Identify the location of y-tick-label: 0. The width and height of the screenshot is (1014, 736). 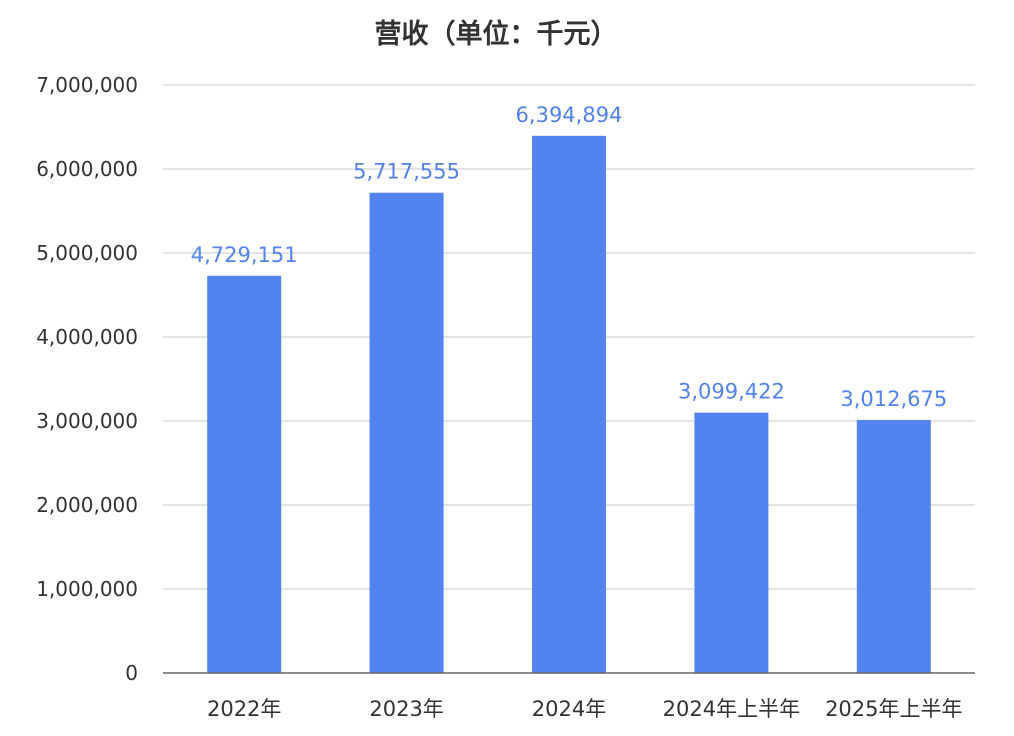
(131, 673).